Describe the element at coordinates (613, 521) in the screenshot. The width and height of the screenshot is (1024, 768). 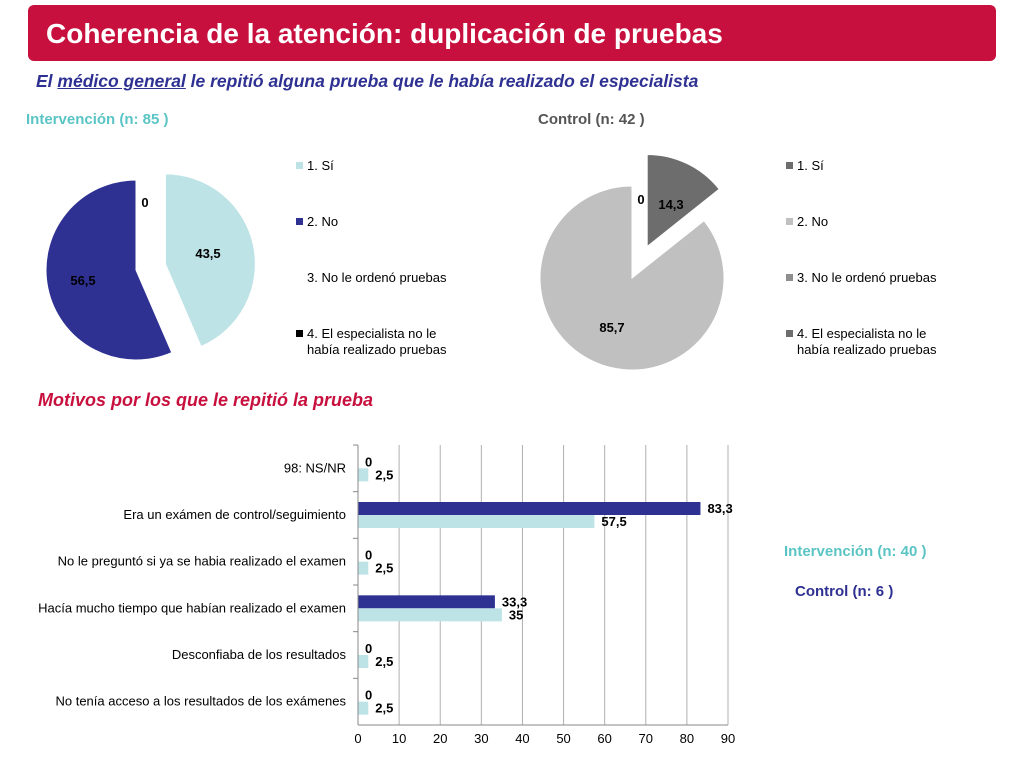
I see `bar-label-intervention-1: 57,5` at that location.